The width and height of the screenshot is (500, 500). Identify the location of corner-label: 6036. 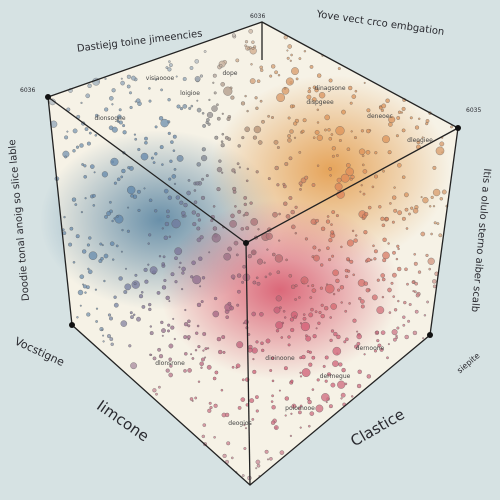
(257, 16).